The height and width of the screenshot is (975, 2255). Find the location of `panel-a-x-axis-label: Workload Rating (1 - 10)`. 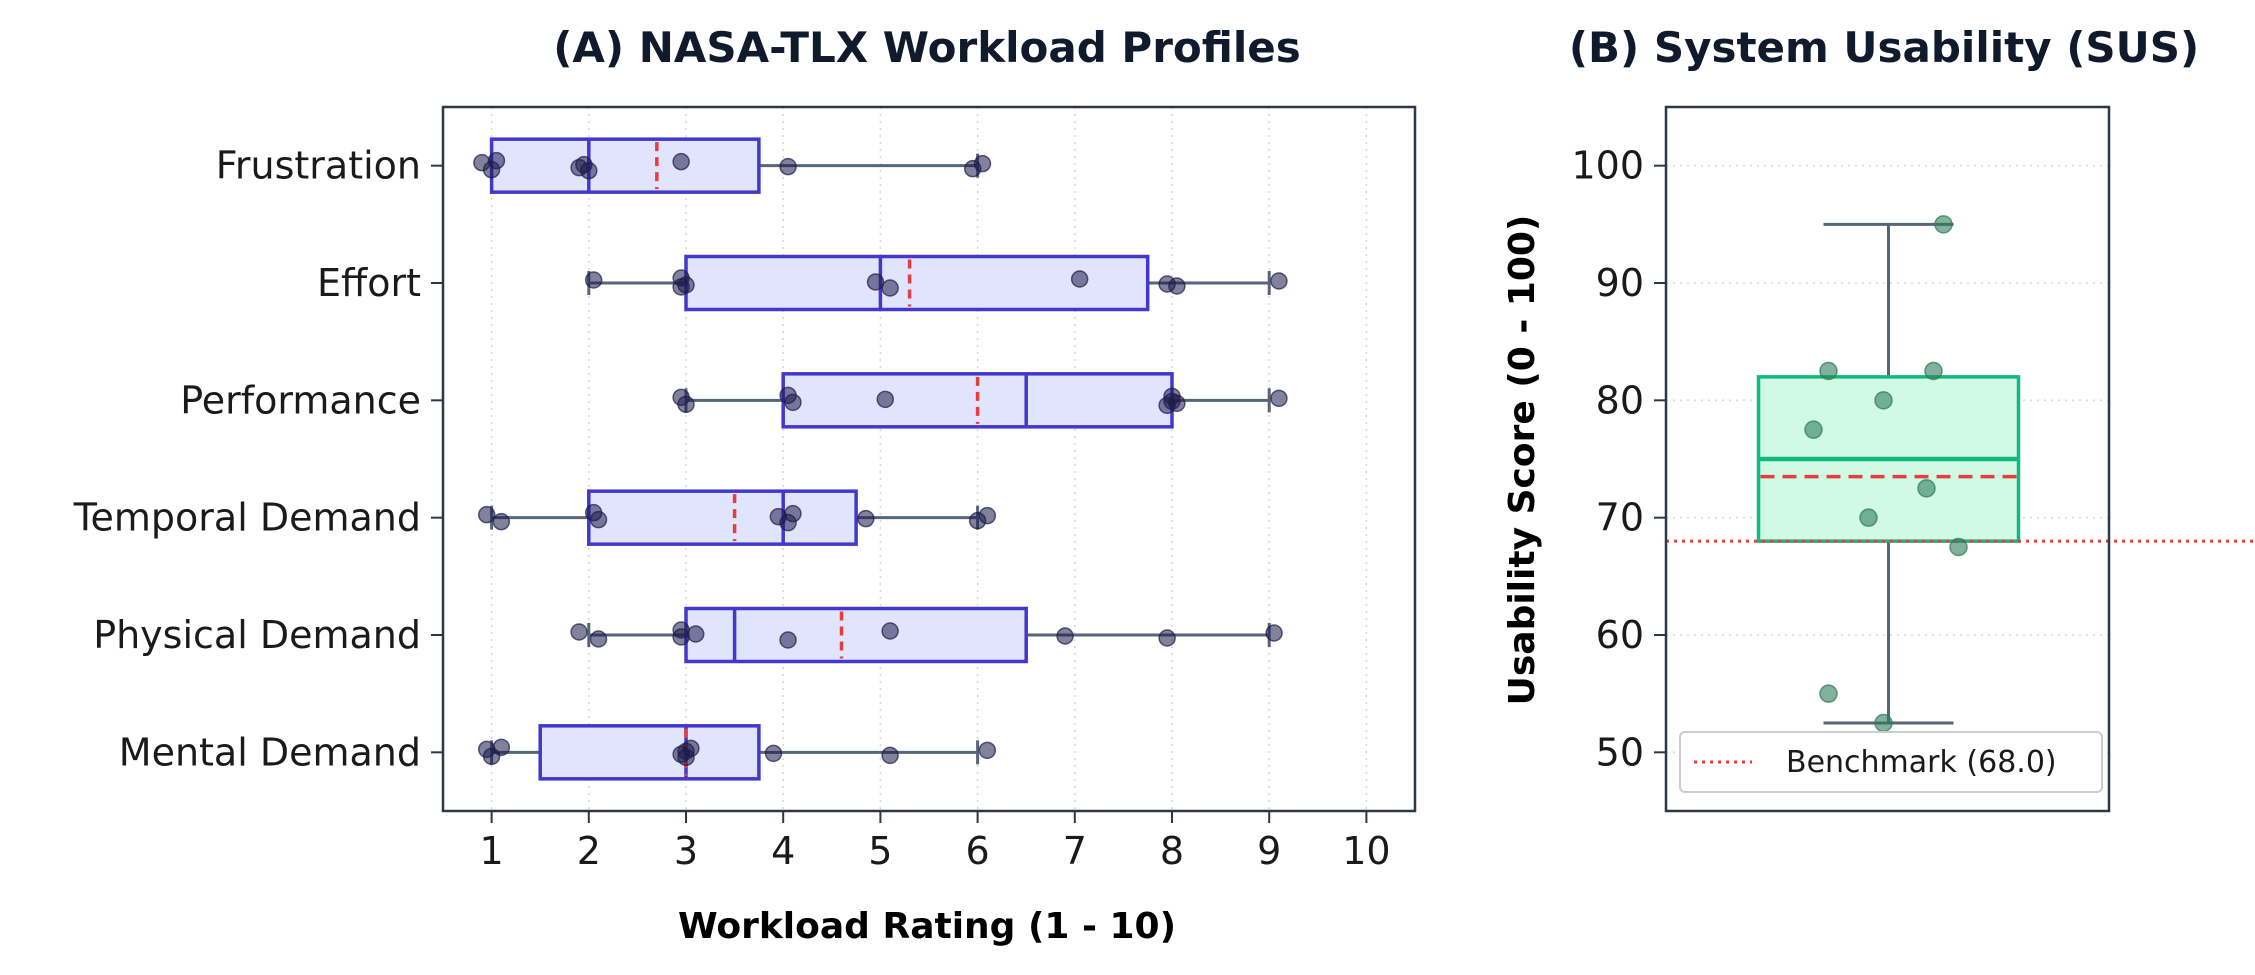

panel-a-x-axis-label: Workload Rating (1 - 10) is located at coordinates (927, 926).